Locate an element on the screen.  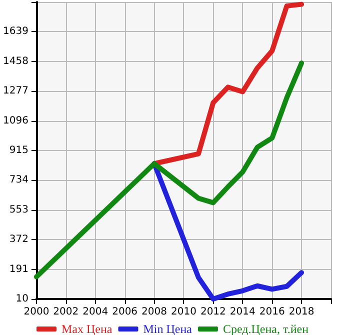
x-tick-label: 2004 is located at coordinates (95, 312).